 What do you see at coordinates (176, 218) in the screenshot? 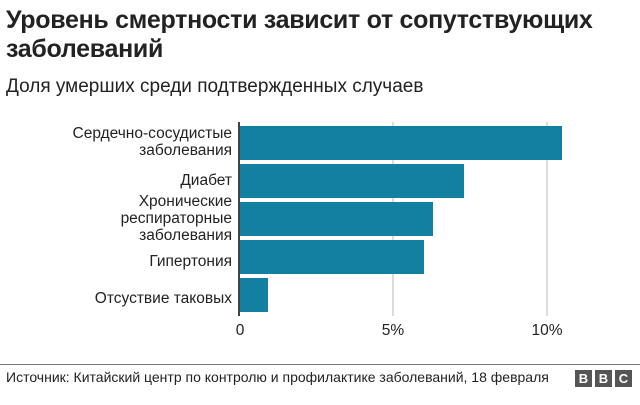
I see `category-label-respiratory: Хронические респираторные заболевания` at bounding box center [176, 218].